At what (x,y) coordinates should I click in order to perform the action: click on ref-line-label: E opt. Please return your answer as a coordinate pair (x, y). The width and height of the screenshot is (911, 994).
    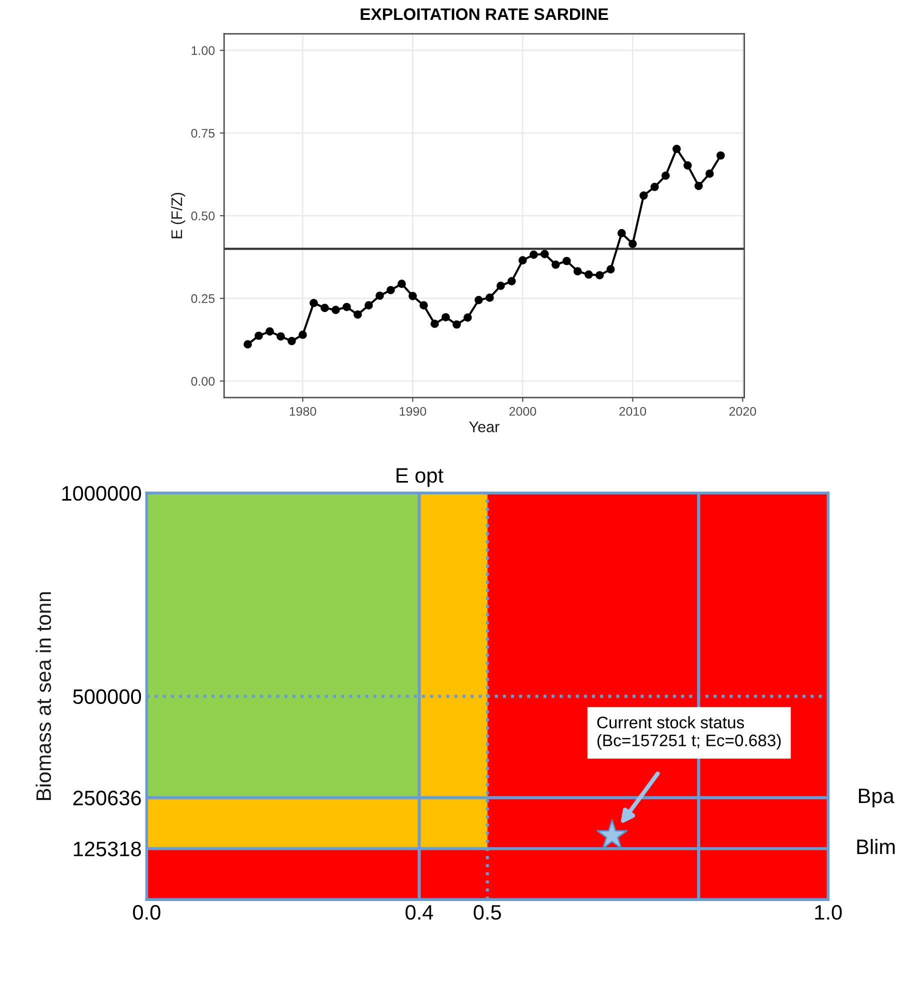
    Looking at the image, I should click on (420, 477).